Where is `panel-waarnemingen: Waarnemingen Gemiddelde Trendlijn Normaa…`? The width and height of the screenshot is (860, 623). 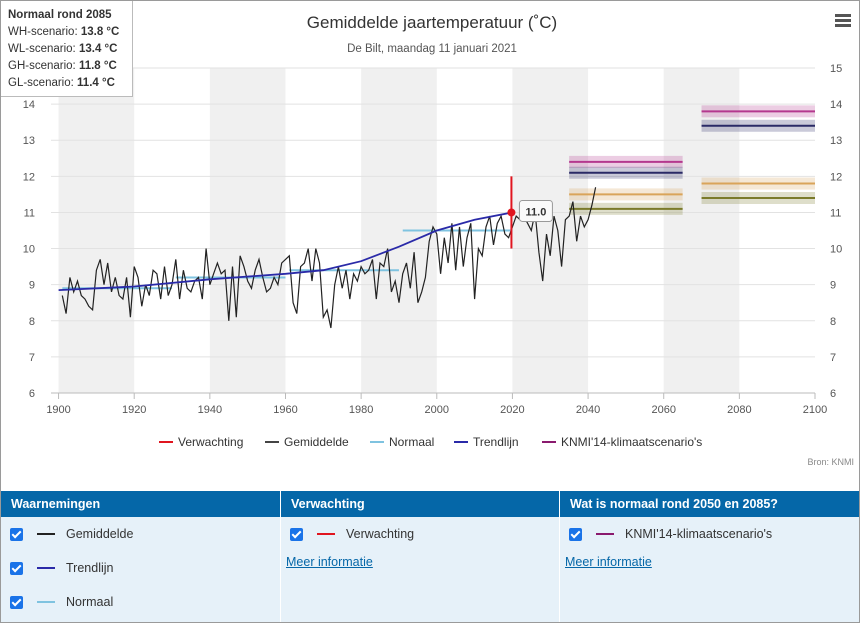
panel-waarnemingen: Waarnemingen Gemiddelde Trendlijn Normaa… is located at coordinates (141, 556).